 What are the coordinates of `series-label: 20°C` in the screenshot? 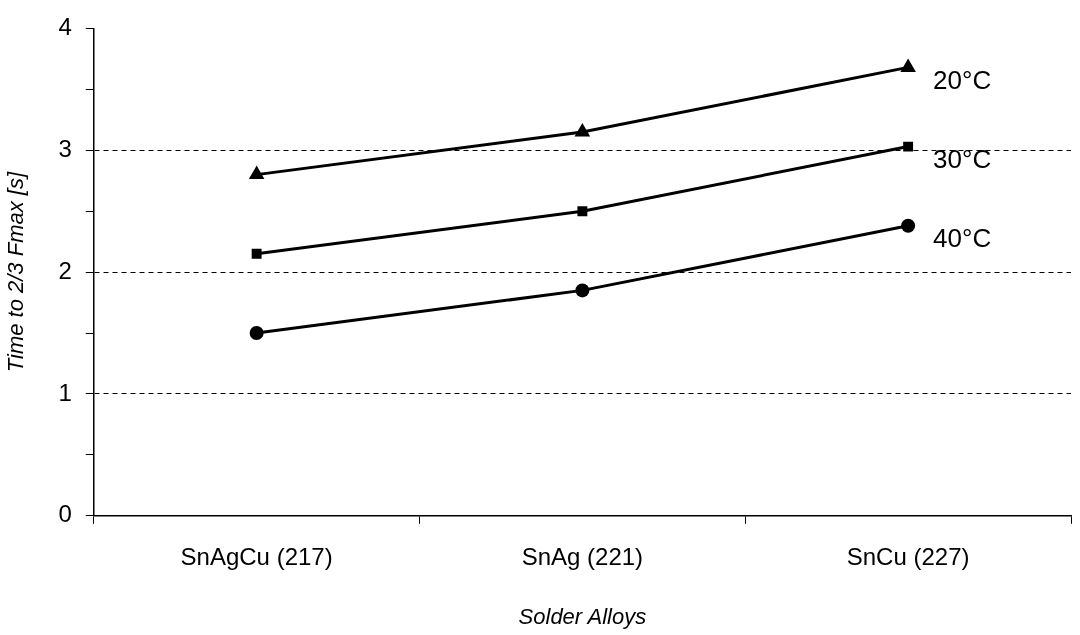 It's located at (962, 79).